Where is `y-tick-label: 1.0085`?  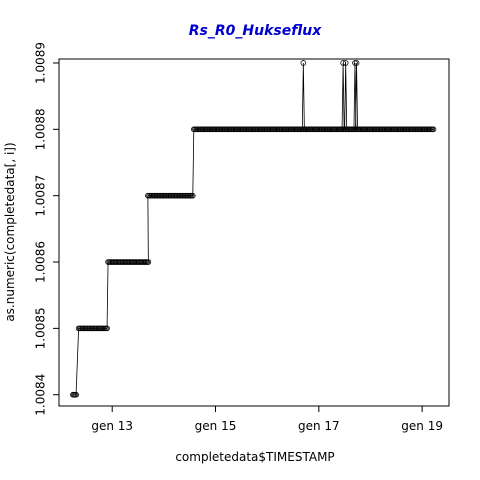 y-tick-label: 1.0085 is located at coordinates (41, 328).